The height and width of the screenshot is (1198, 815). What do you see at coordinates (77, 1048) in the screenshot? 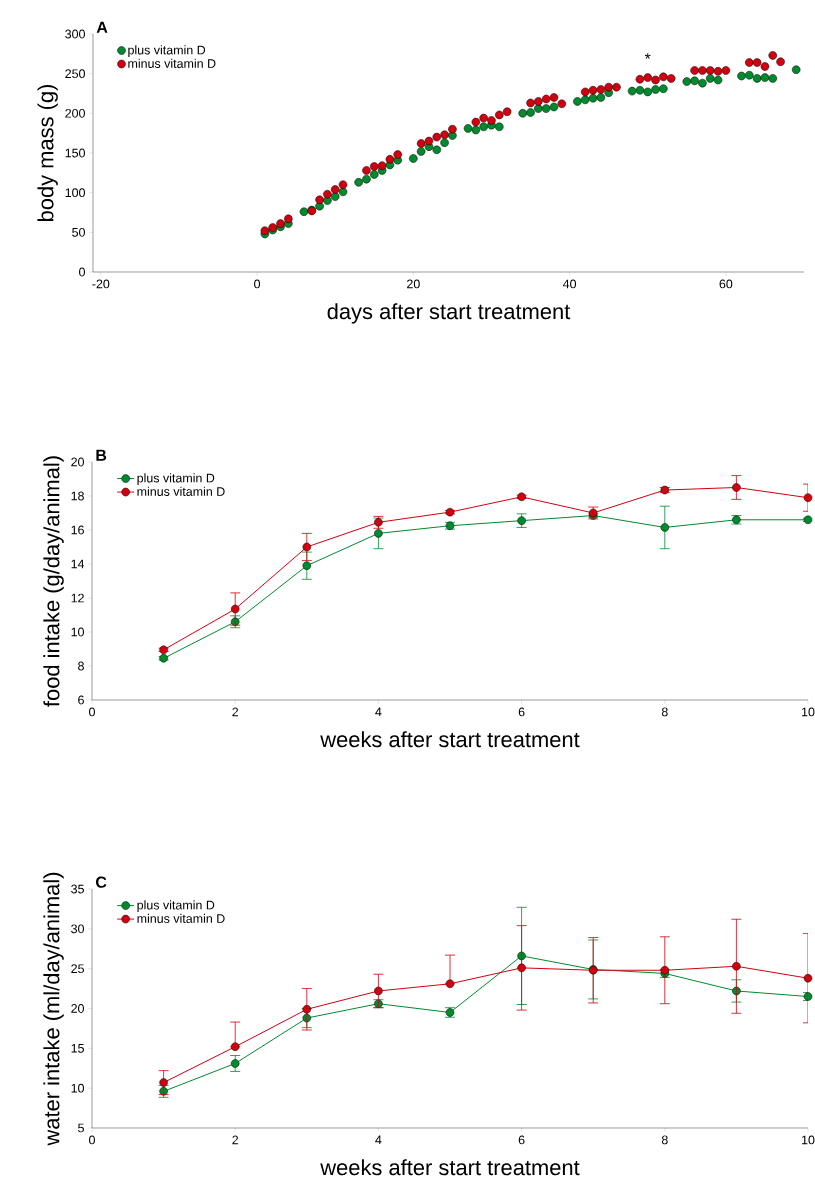
I see `y-tick-label: 15` at bounding box center [77, 1048].